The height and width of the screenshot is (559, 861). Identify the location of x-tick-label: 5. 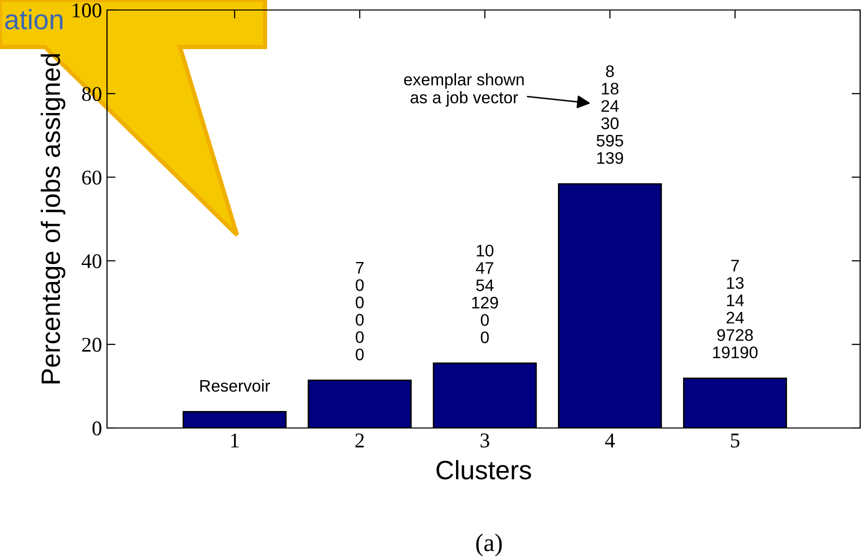
(735, 441).